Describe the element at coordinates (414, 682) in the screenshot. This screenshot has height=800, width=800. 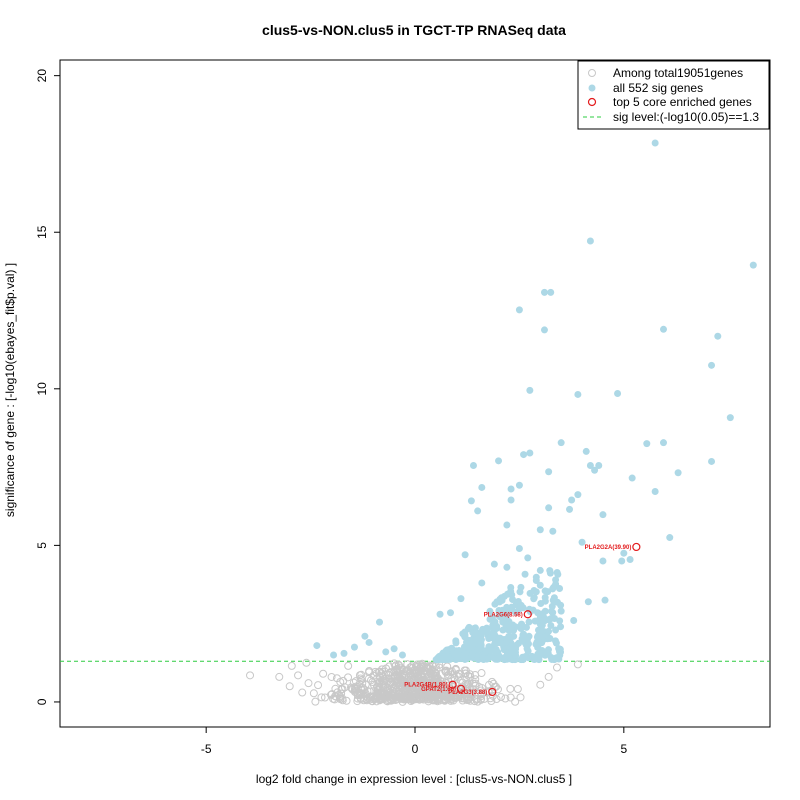
I see `background-genes` at that location.